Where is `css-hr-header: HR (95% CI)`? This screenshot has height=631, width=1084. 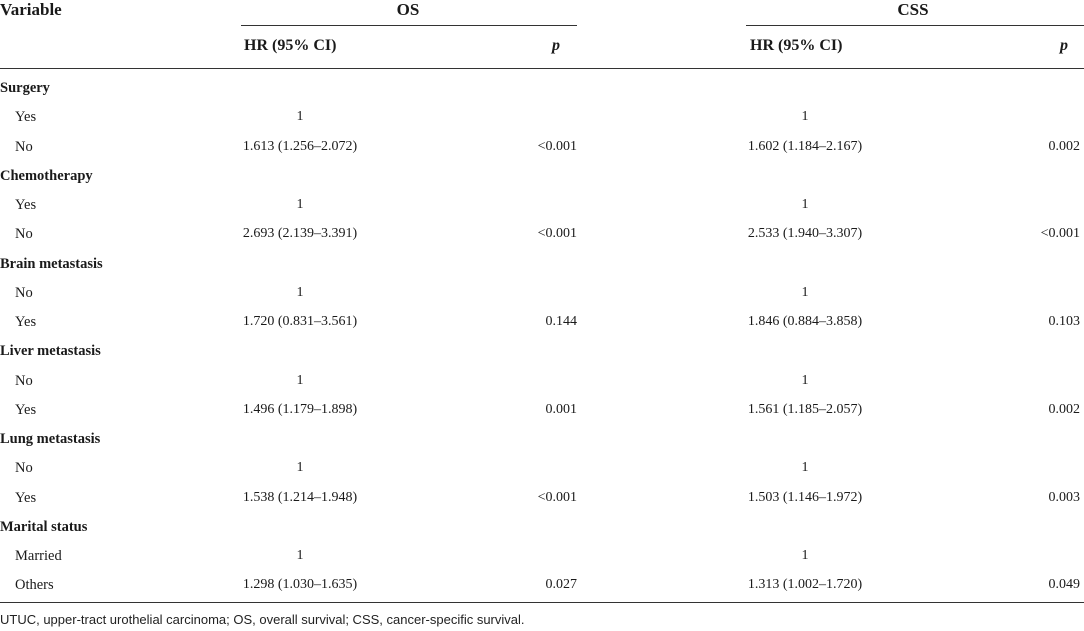 css-hr-header: HR (95% CI) is located at coordinates (796, 45).